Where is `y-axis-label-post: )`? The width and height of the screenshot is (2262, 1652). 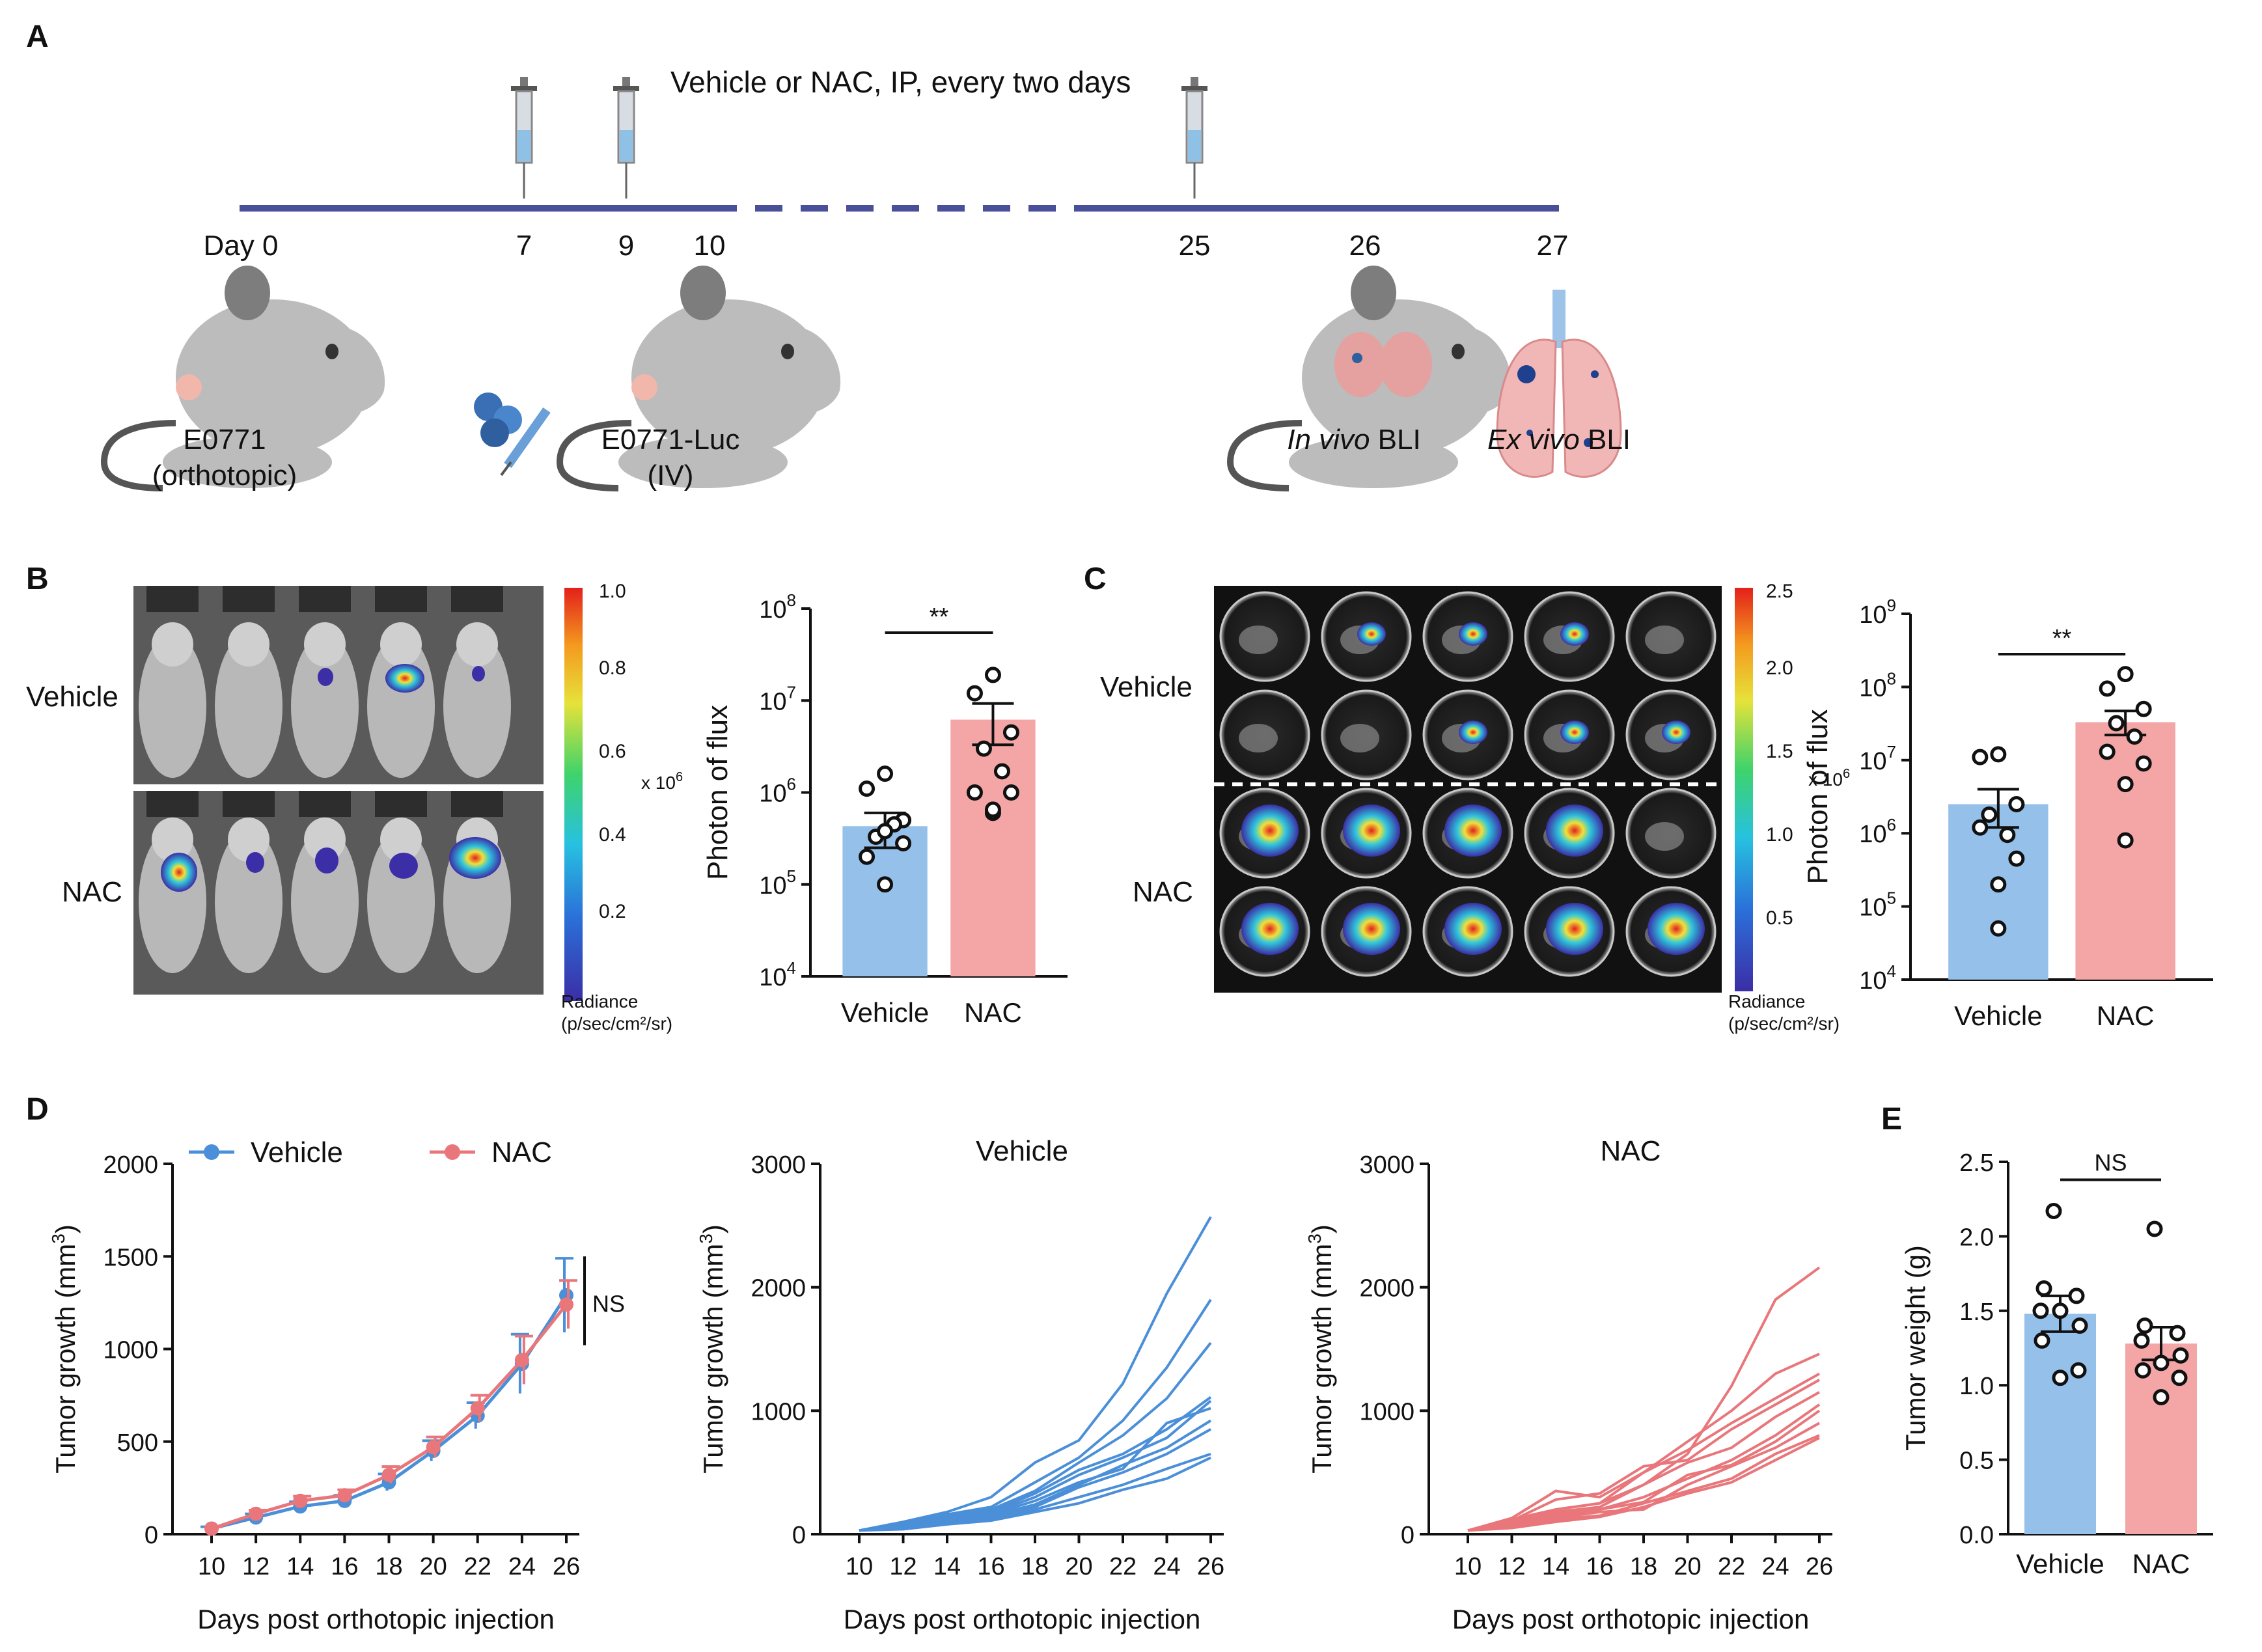
y-axis-label-post: ) is located at coordinates (1321, 1228).